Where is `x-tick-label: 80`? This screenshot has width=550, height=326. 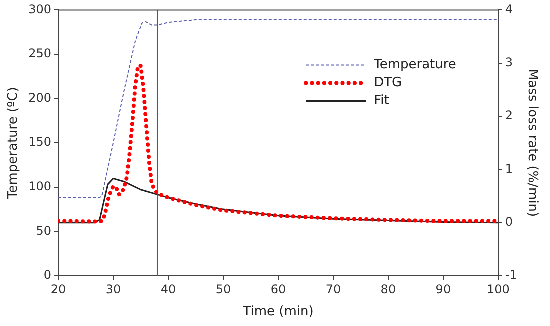 x-tick-label: 80 is located at coordinates (388, 289).